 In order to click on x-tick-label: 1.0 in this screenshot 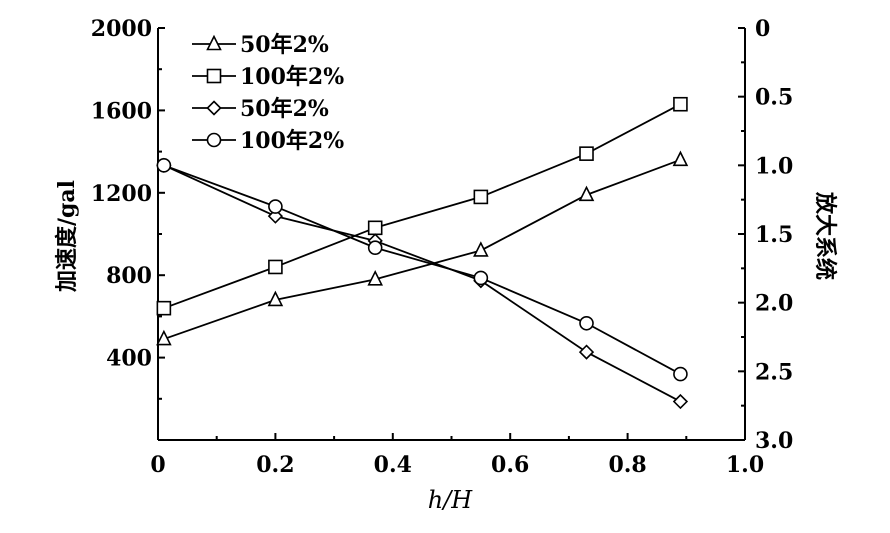, I will do `click(745, 465)`.